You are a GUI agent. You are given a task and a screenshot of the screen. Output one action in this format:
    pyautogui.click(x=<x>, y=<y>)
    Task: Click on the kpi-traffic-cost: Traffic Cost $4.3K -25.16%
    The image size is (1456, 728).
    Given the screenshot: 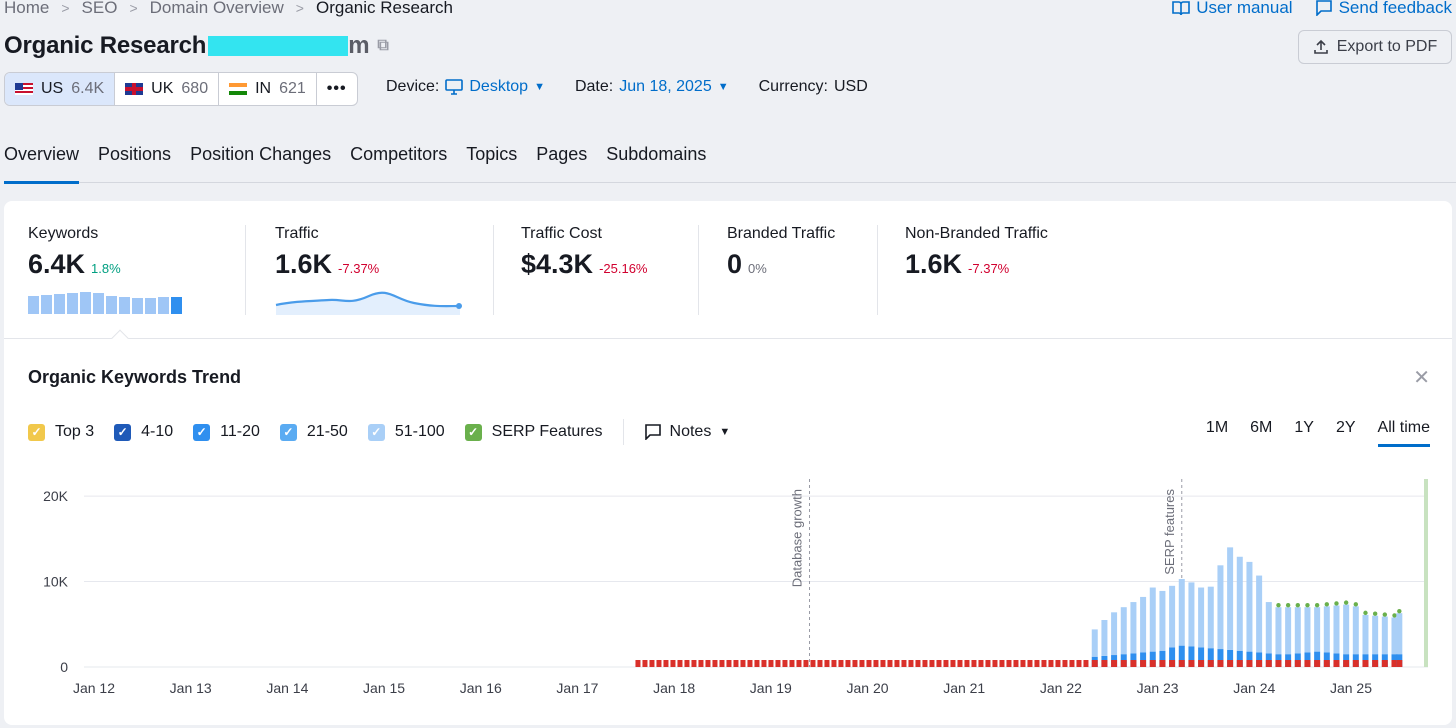 What is the action you would take?
    pyautogui.click(x=584, y=252)
    